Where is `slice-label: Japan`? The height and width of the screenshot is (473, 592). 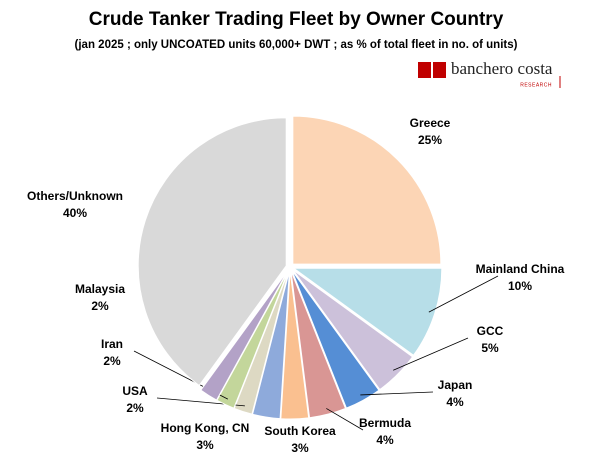
slice-label: Japan is located at coordinates (455, 385).